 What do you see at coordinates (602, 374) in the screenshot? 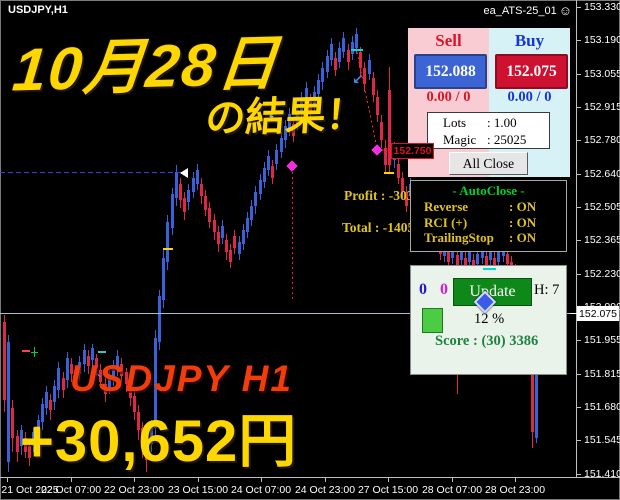
I see `price-tick-label: 151.815` at bounding box center [602, 374].